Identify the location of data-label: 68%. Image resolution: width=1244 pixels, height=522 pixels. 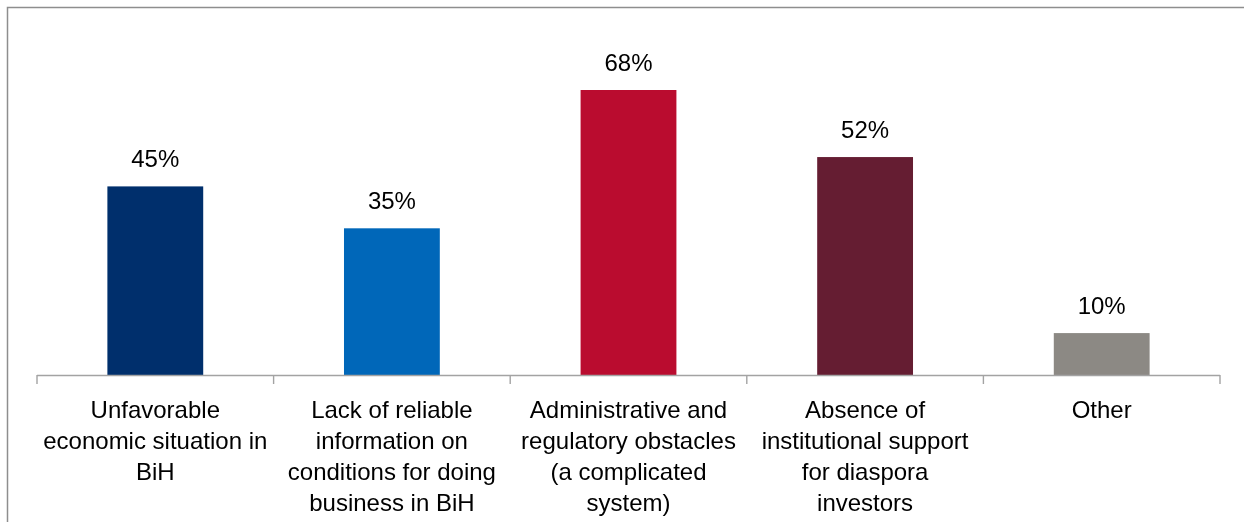
(628, 62).